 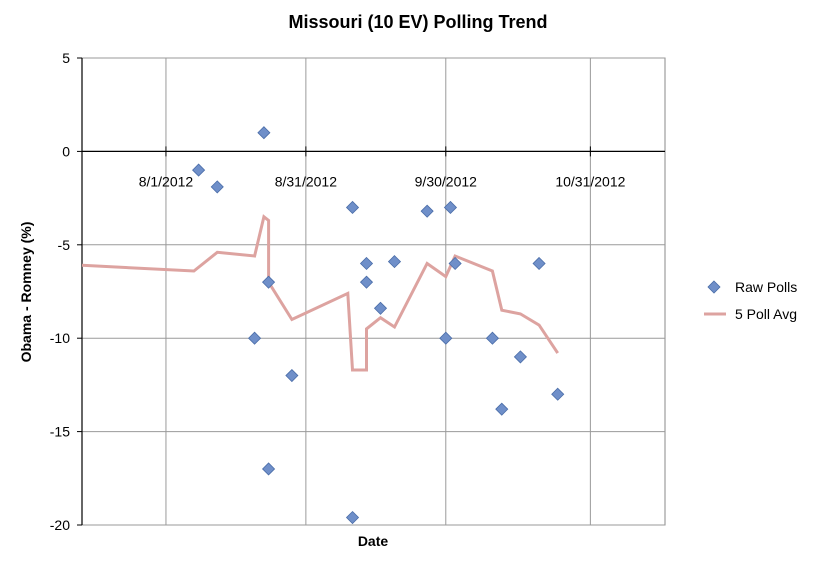 What do you see at coordinates (166, 181) in the screenshot?
I see `x-tick-label: 8/1/2012` at bounding box center [166, 181].